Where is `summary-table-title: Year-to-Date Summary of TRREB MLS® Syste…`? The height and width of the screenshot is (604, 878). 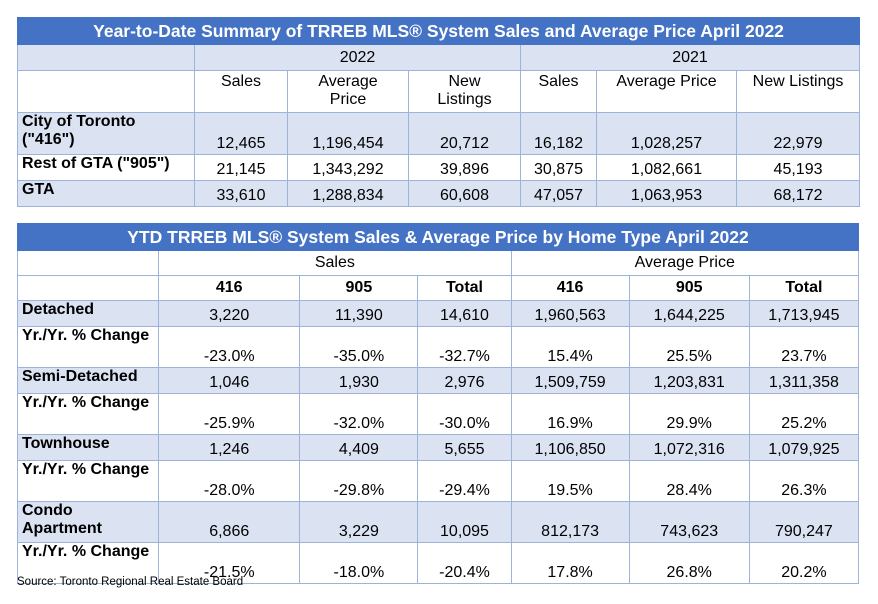 summary-table-title: Year-to-Date Summary of TRREB MLS® Syste… is located at coordinates (438, 31).